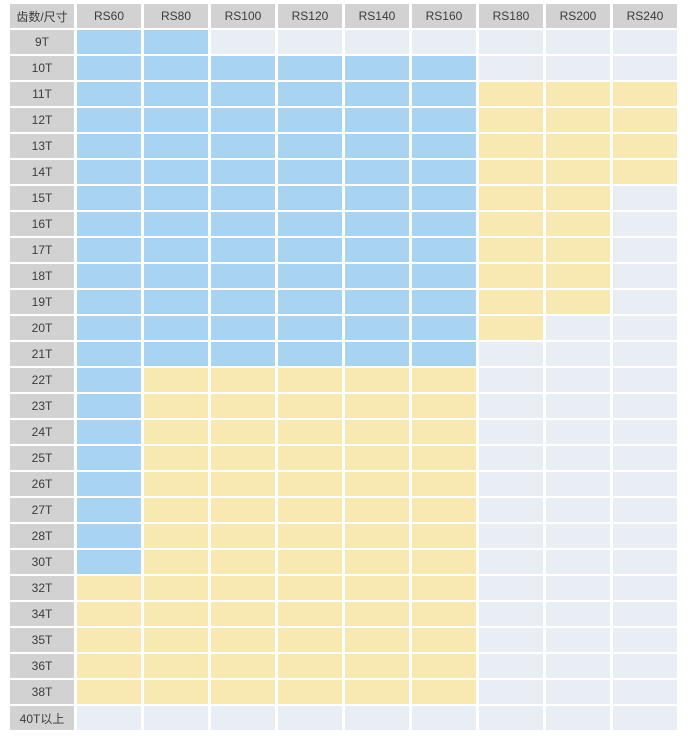 This screenshot has height=738, width=688. What do you see at coordinates (444, 432) in the screenshot?
I see `cell-24T-RS160` at bounding box center [444, 432].